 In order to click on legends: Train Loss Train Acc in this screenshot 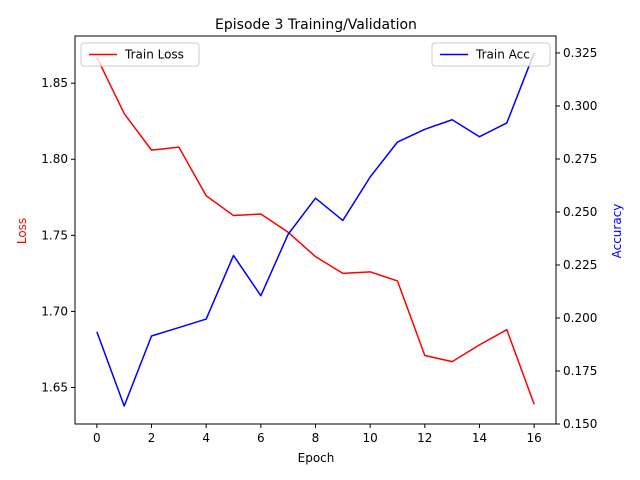, I will do `click(315, 54)`.